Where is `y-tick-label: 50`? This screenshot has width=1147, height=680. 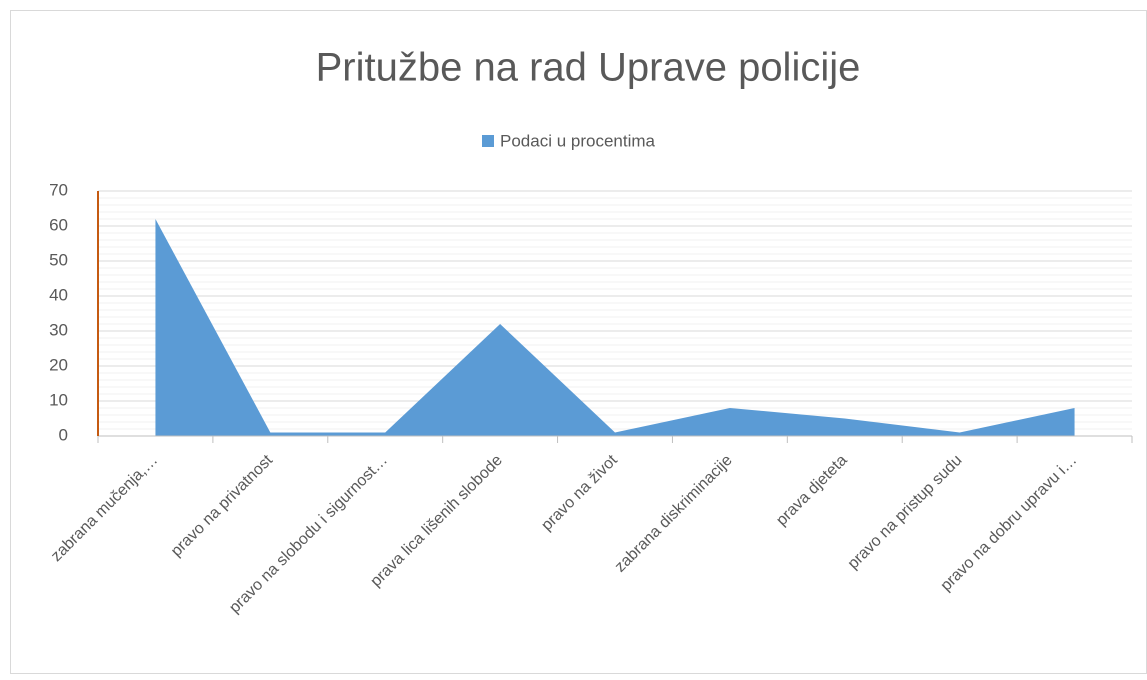 y-tick-label: 50 is located at coordinates (58, 259).